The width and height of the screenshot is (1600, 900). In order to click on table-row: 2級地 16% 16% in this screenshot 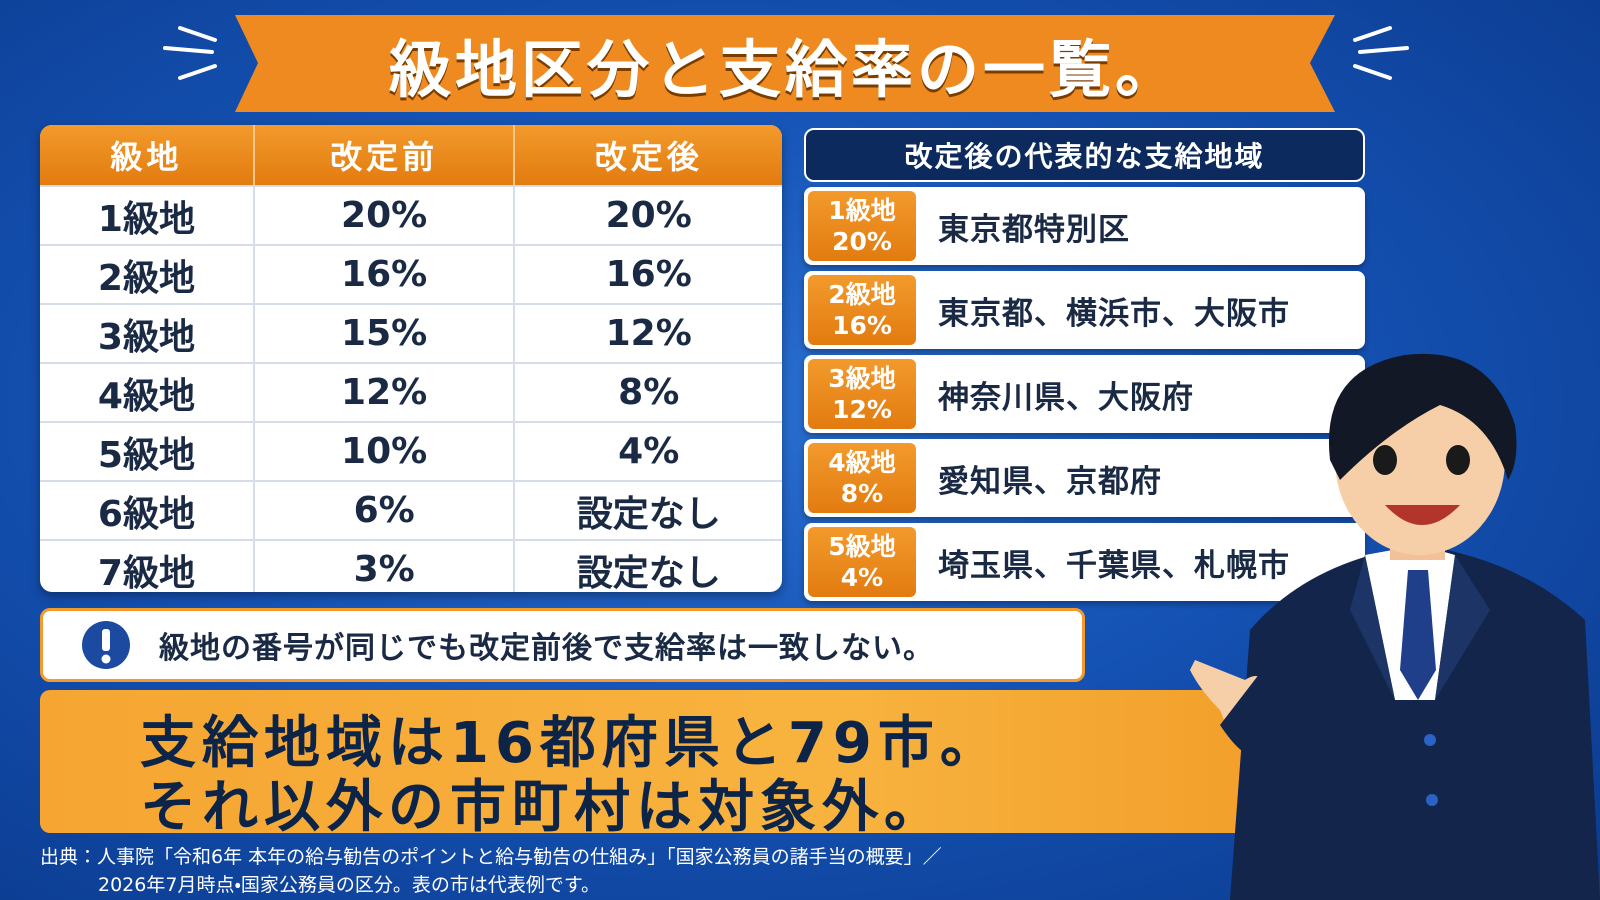, I will do `click(411, 273)`.